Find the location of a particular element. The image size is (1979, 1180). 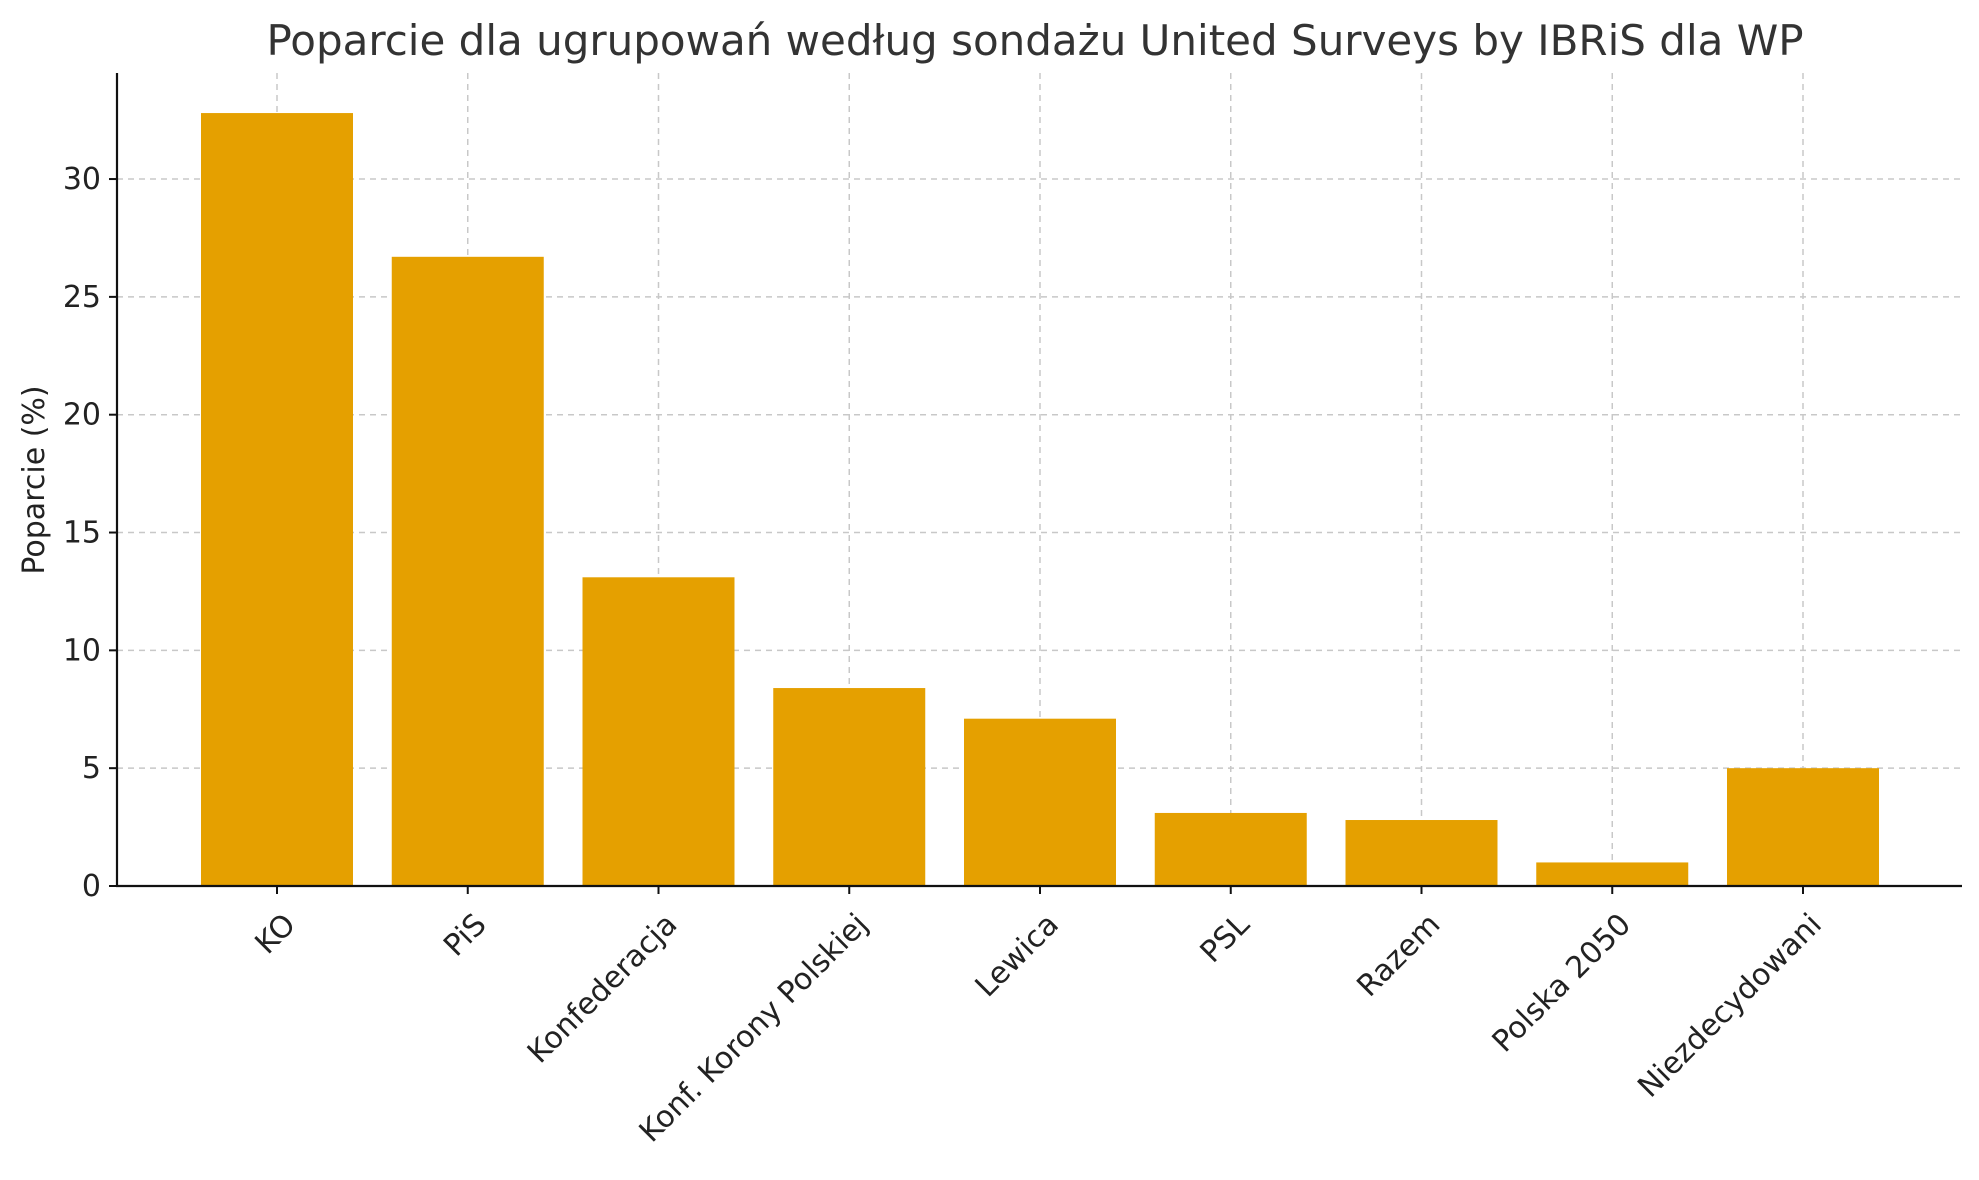

y-ticks: 0 5 10 15 20 25 30 is located at coordinates (90, 533).